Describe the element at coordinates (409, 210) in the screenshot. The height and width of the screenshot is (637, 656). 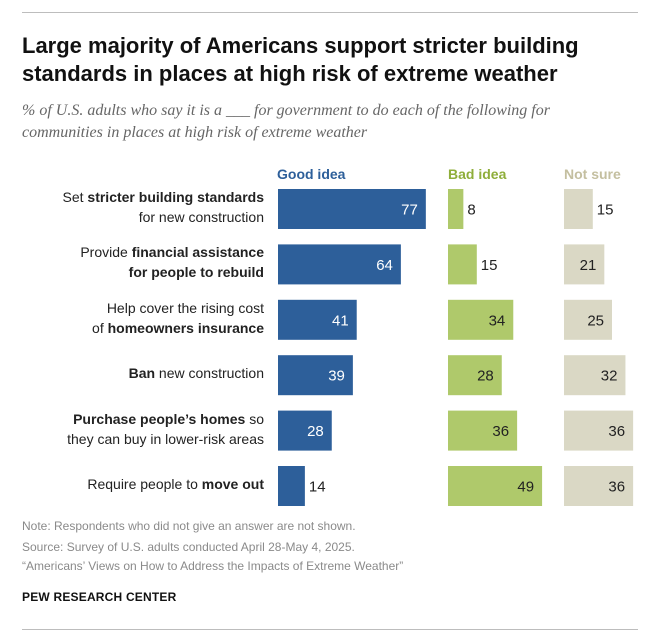
I see `value-label-good-idea-row-1: 77` at that location.